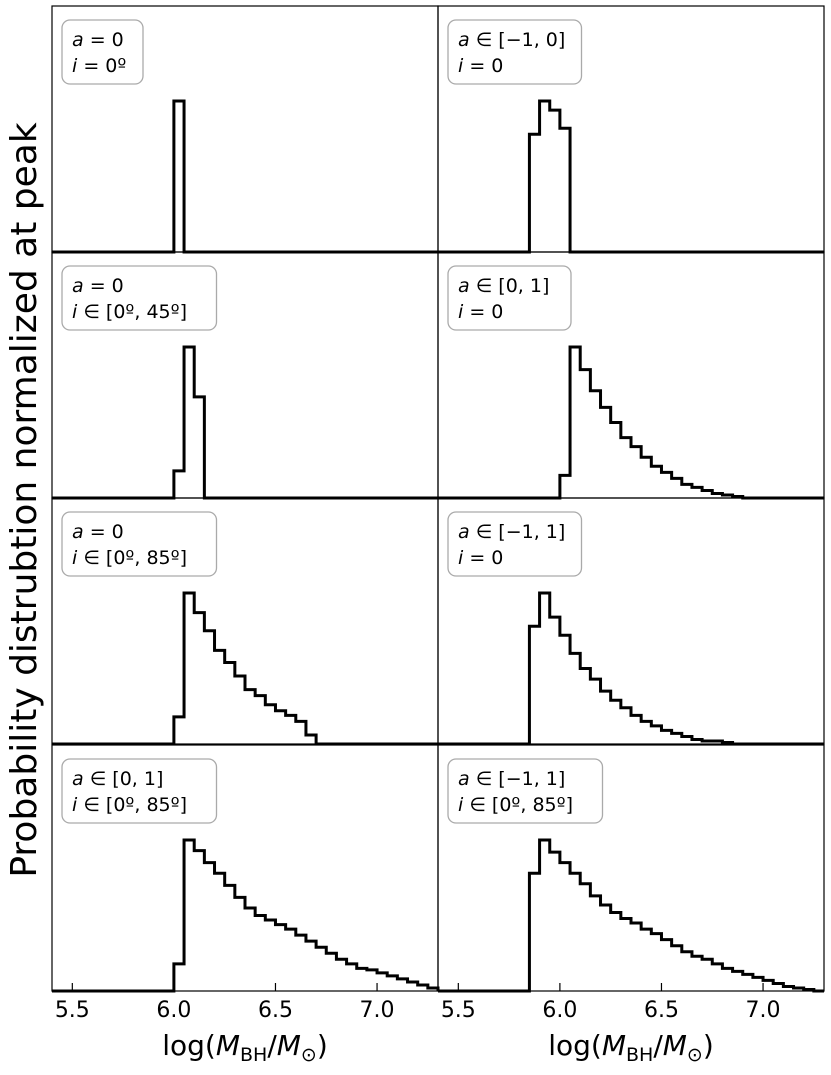 This screenshot has width=831, height=1075. What do you see at coordinates (631, 422) in the screenshot?
I see `histogram-a01-i0` at bounding box center [631, 422].